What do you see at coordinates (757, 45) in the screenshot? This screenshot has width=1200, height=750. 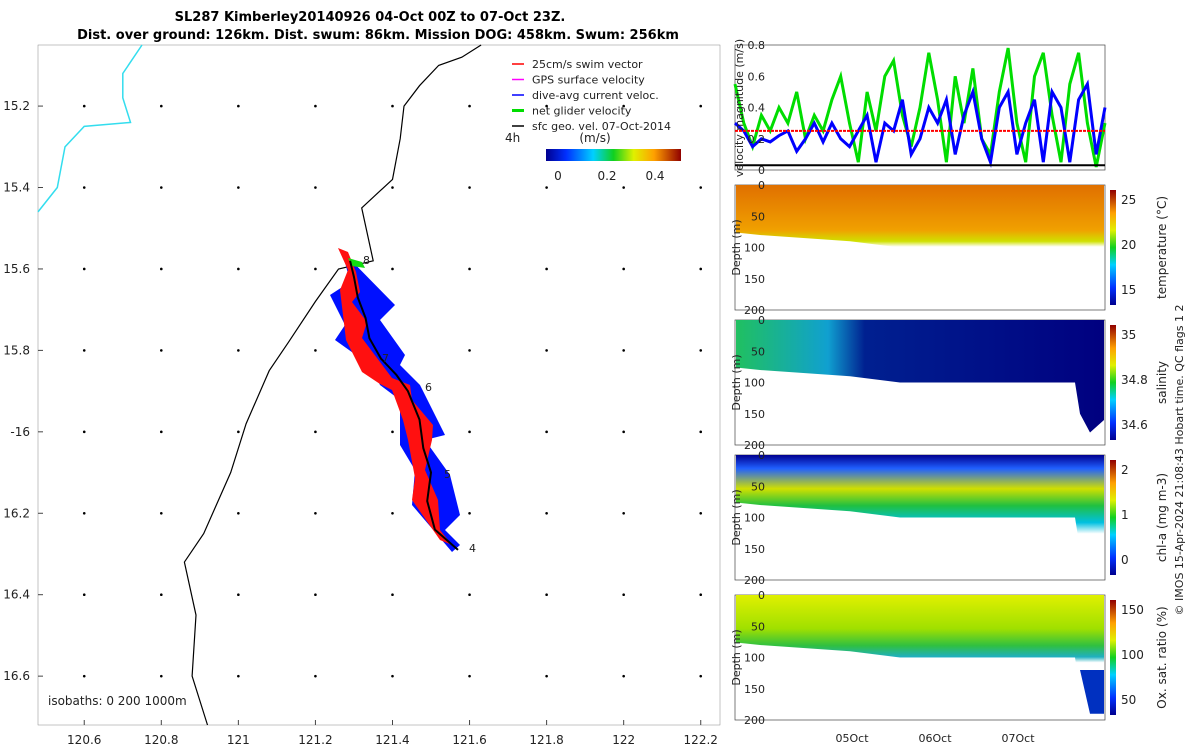 I see `y-tick-label: 0.8` at bounding box center [757, 45].